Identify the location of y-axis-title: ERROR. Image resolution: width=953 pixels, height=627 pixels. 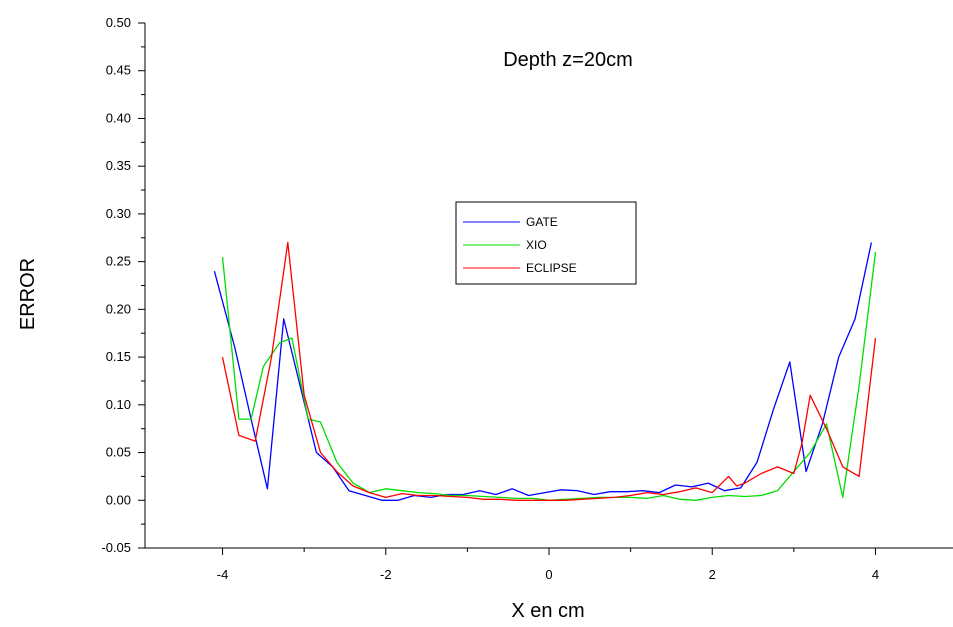
(28, 294).